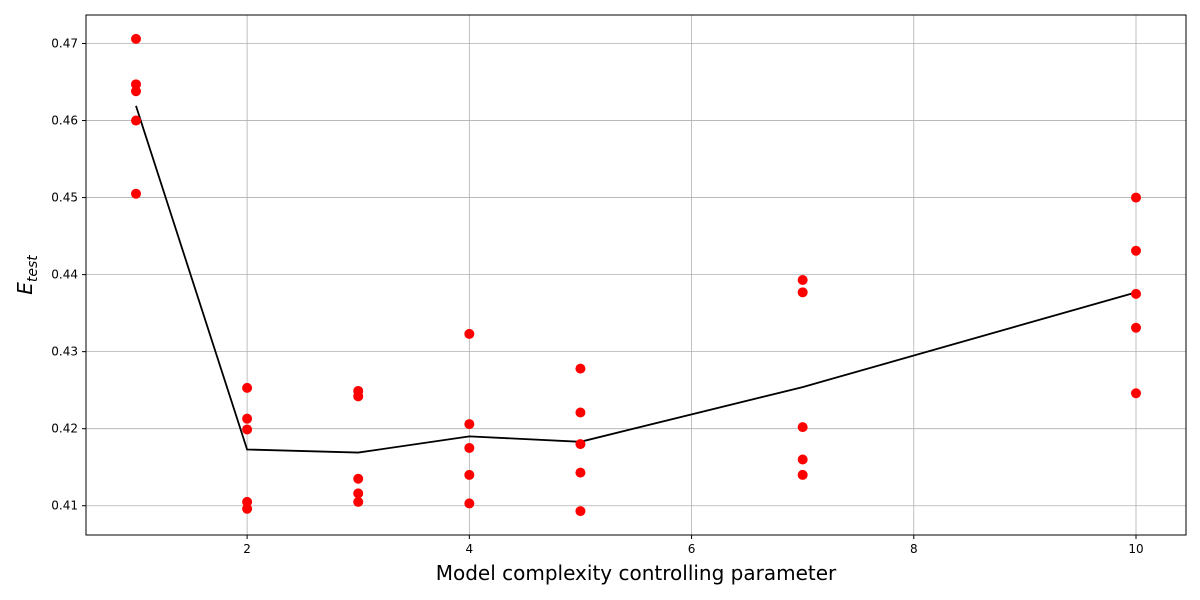 This screenshot has width=1200, height=600. I want to click on y-axis-label-subscript: test, so click(33, 268).